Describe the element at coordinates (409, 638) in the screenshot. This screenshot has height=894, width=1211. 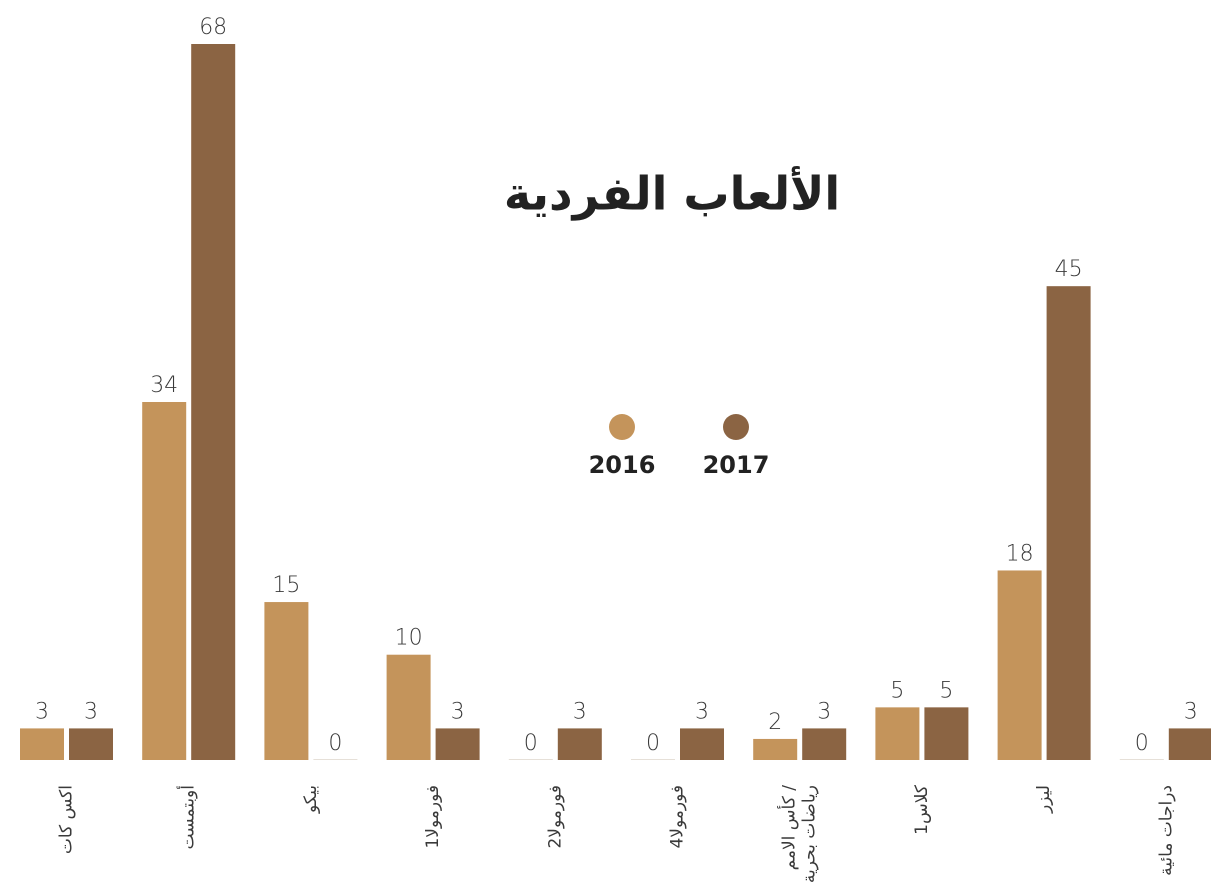
I see `value-label: 10` at that location.